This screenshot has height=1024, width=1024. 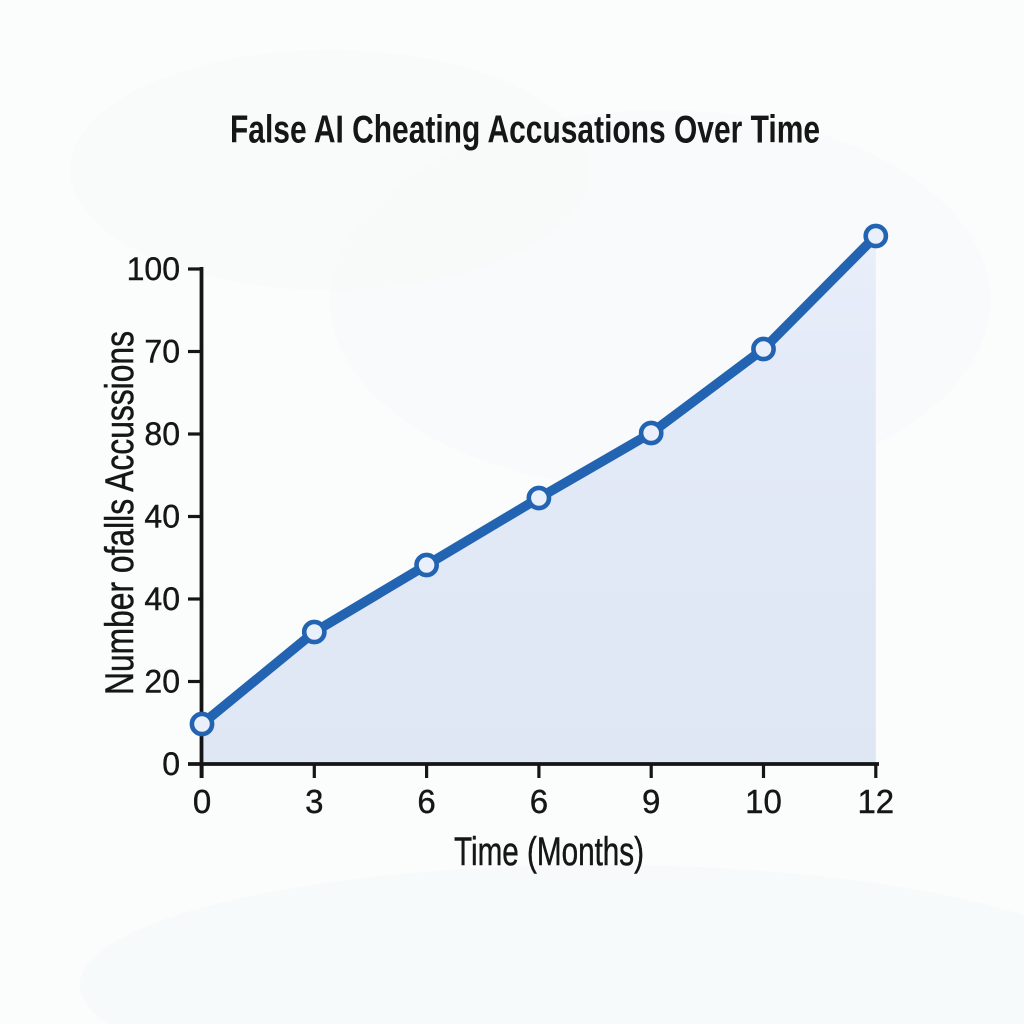 What do you see at coordinates (875, 801) in the screenshot?
I see `svg-text: 12` at bounding box center [875, 801].